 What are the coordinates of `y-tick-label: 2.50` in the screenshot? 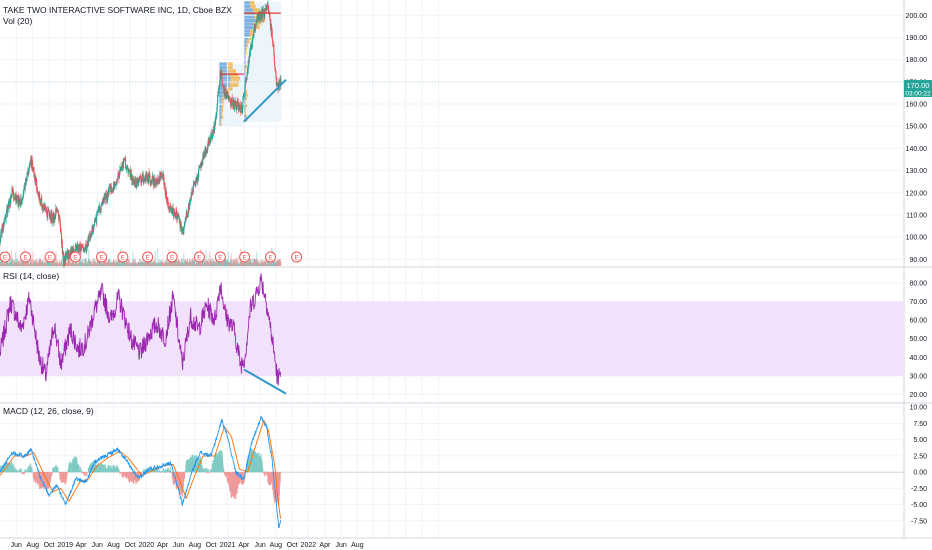 It's located at (920, 456).